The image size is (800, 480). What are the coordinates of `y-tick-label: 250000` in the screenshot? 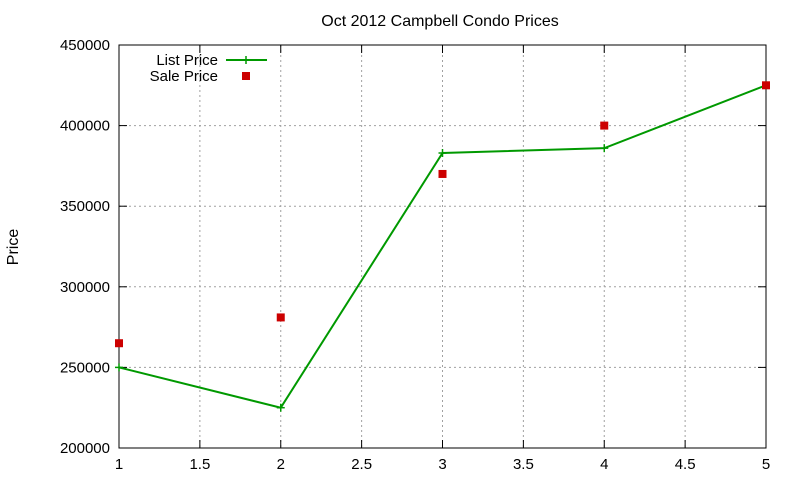 It's located at (85, 367).